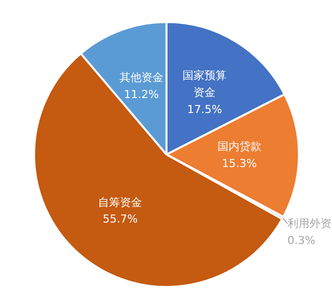  Describe the element at coordinates (120, 219) in the screenshot. I see `data-label: 55.7%` at that location.